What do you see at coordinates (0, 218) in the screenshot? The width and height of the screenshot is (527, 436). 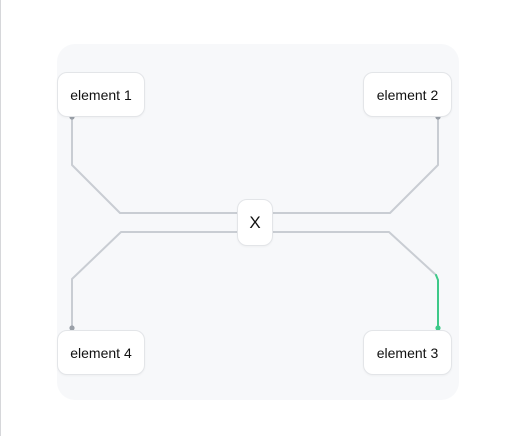 I see `left-border` at bounding box center [0, 218].